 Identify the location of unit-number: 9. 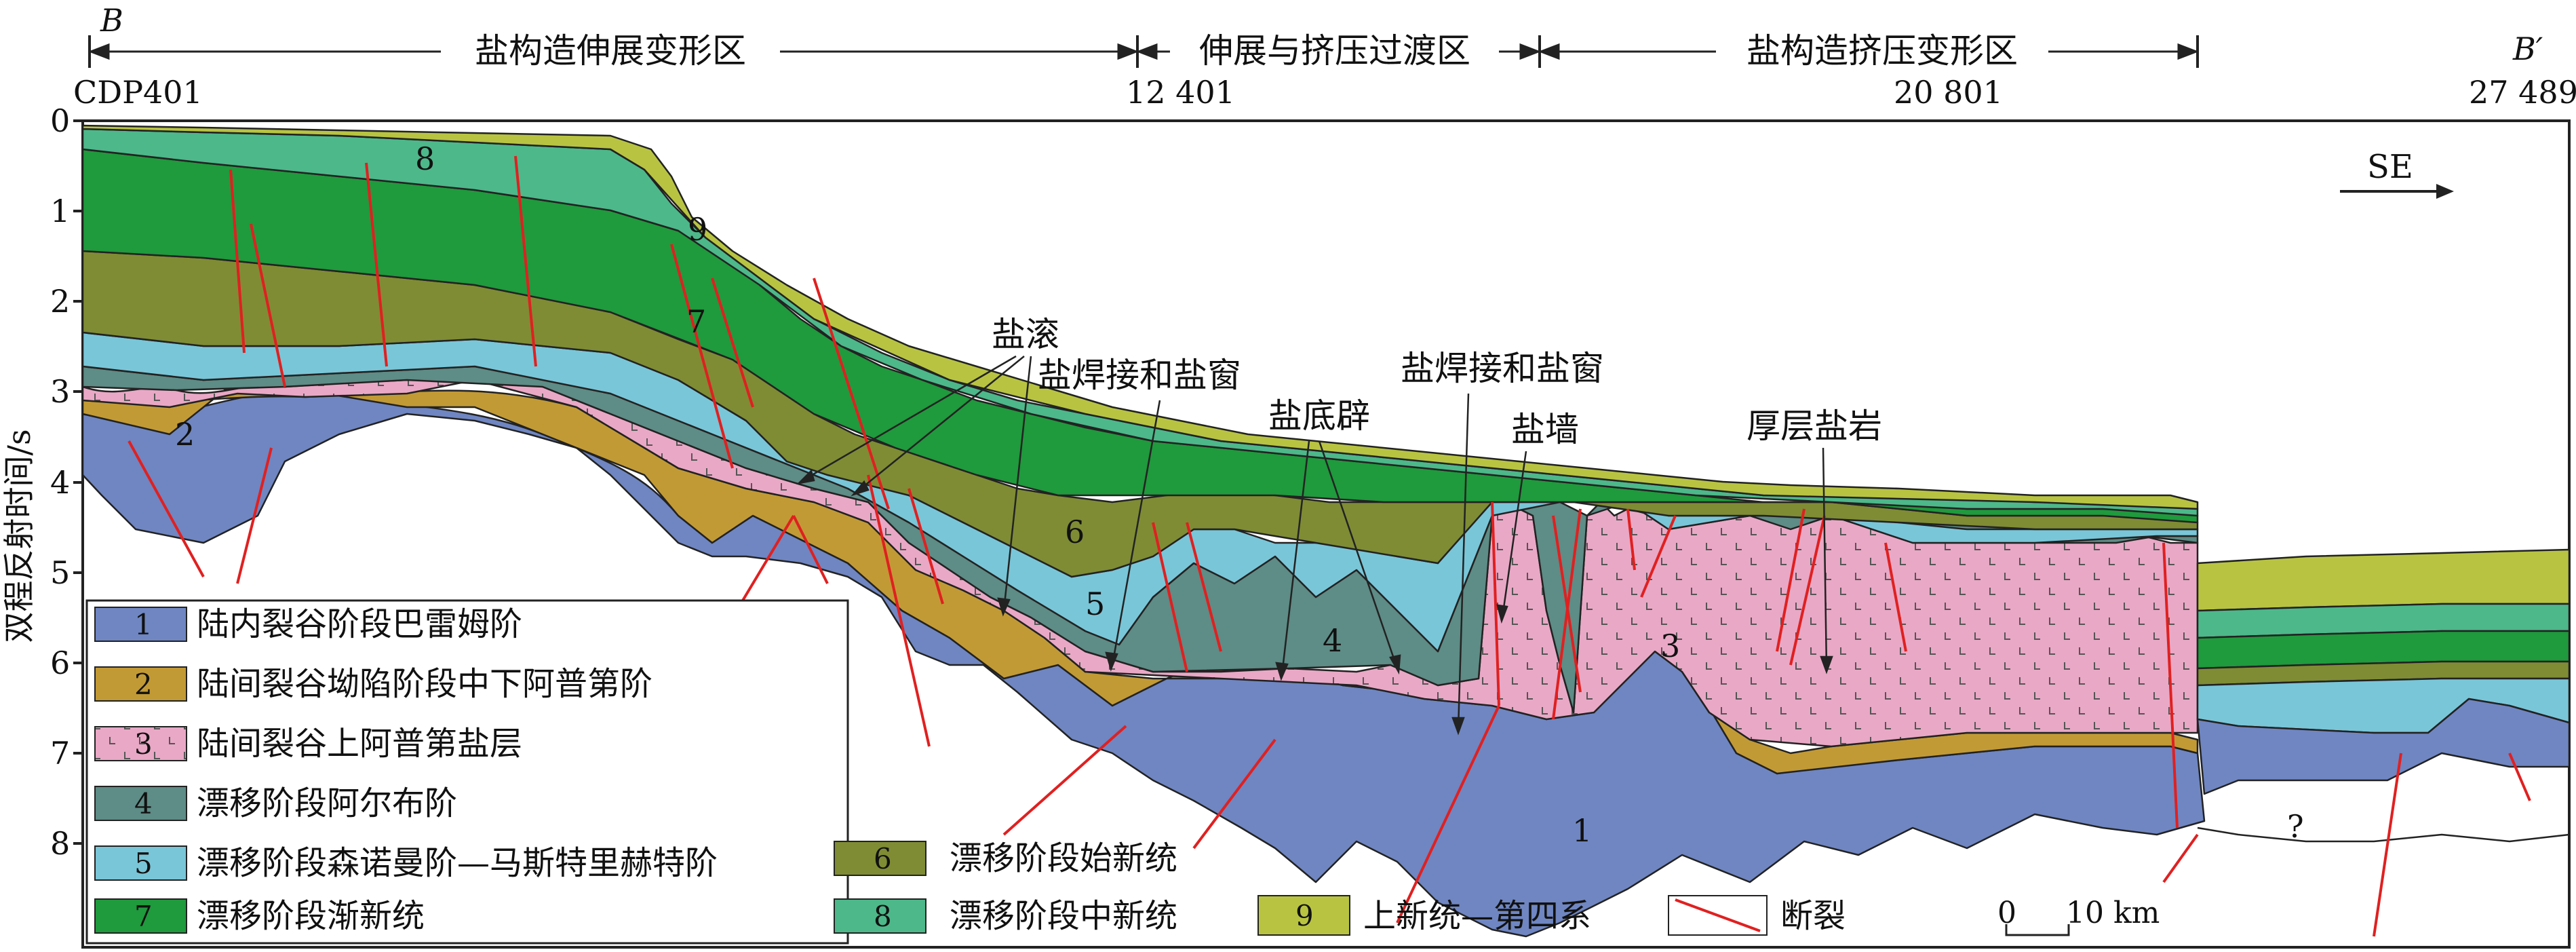
(697, 230).